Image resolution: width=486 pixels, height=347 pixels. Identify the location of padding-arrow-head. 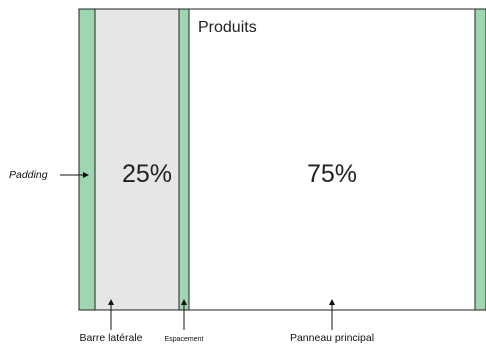
(86, 175).